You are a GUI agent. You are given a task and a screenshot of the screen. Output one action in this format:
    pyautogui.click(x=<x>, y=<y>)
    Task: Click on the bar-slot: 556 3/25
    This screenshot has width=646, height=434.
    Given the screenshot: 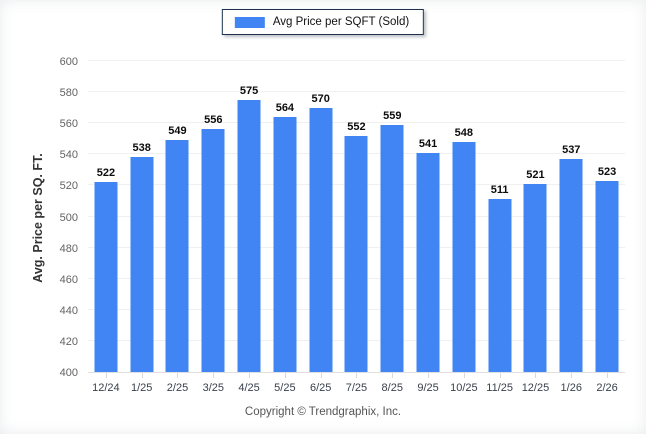 What is the action you would take?
    pyautogui.click(x=213, y=228)
    